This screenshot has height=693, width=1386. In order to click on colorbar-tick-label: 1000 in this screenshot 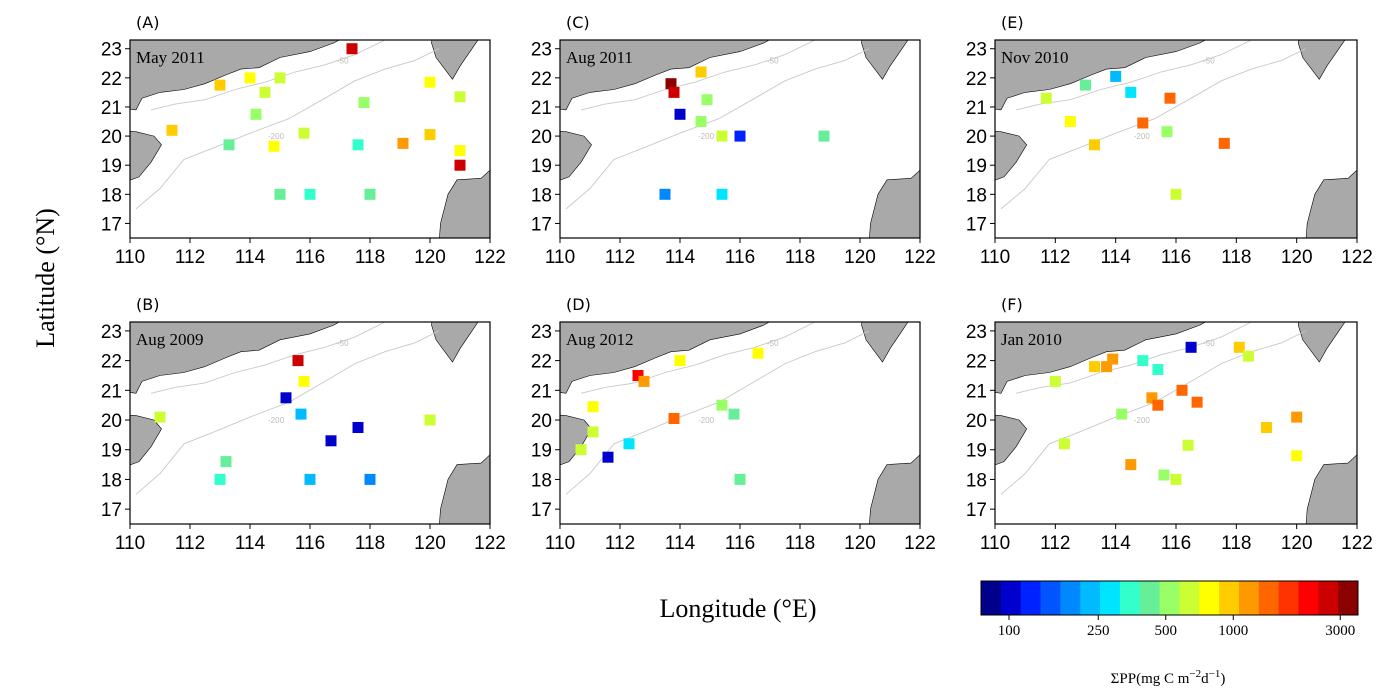, I will do `click(1233, 631)`.